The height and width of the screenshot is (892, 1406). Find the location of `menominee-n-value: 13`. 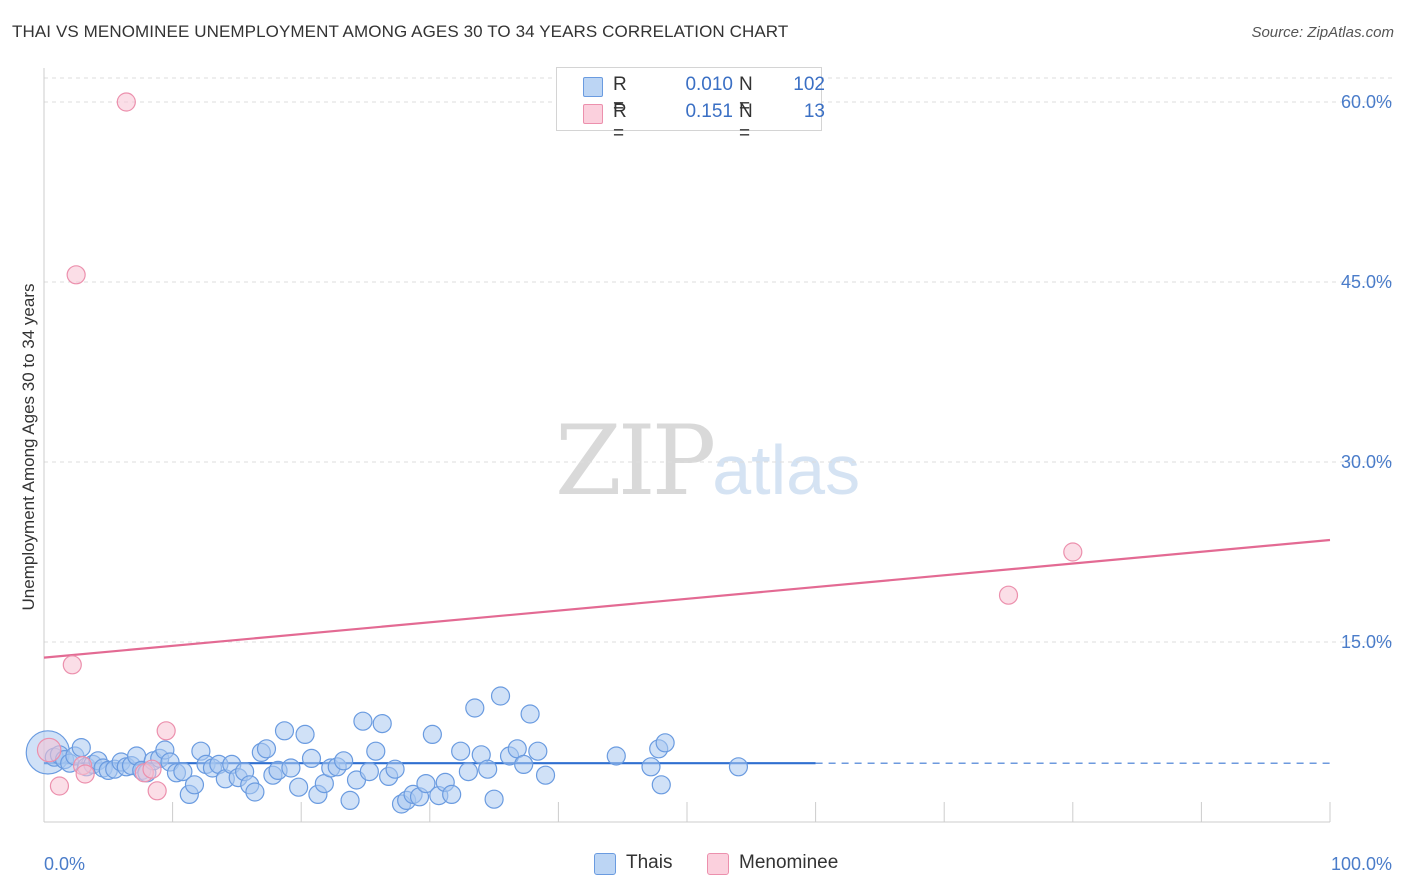

menominee-n-value: 13 is located at coordinates (814, 111).